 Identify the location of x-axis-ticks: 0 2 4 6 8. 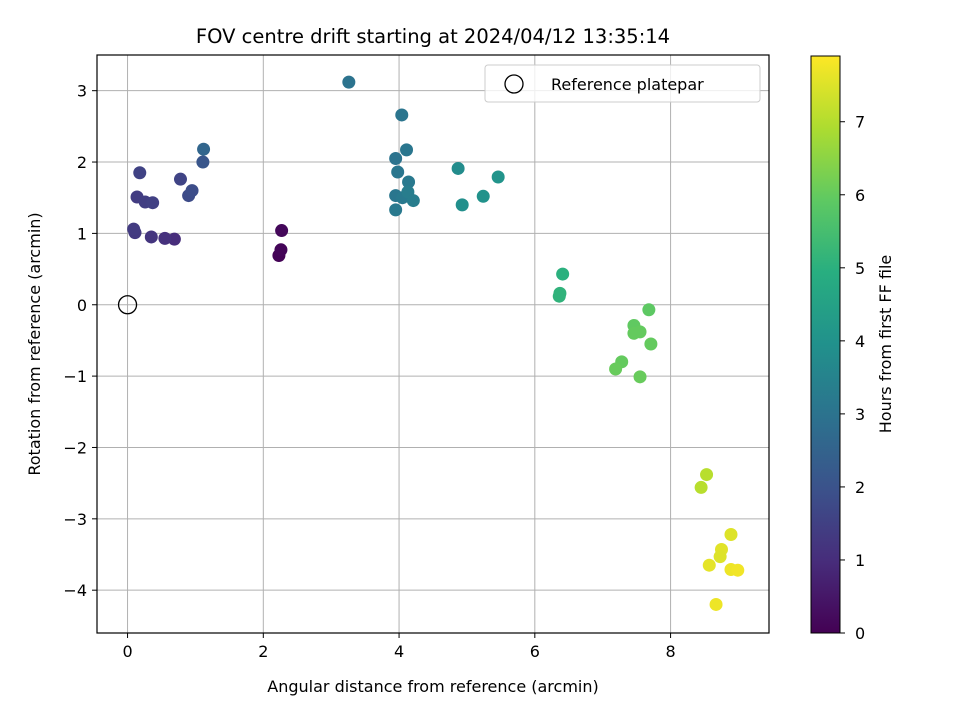
(399, 647).